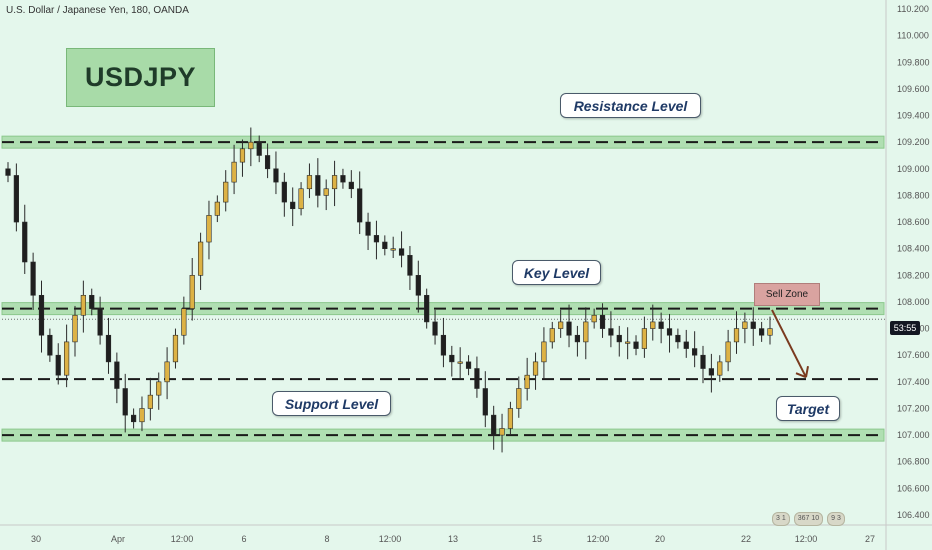 This screenshot has width=932, height=550. Describe the element at coordinates (630, 105) in the screenshot. I see `resistance-callout: Resistance Level` at that location.